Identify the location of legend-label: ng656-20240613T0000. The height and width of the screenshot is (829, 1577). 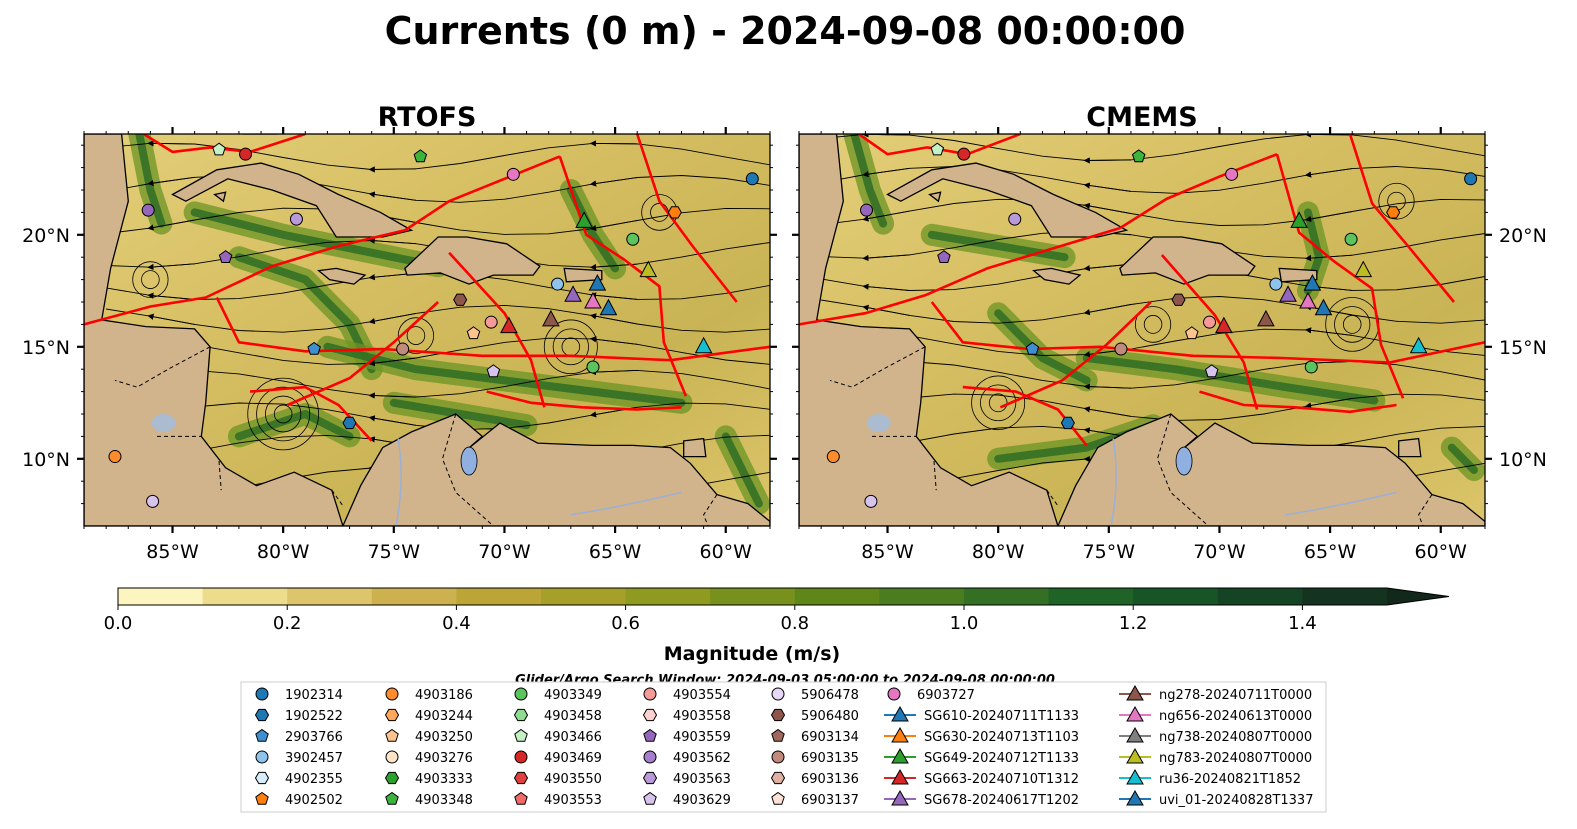
(1235, 716).